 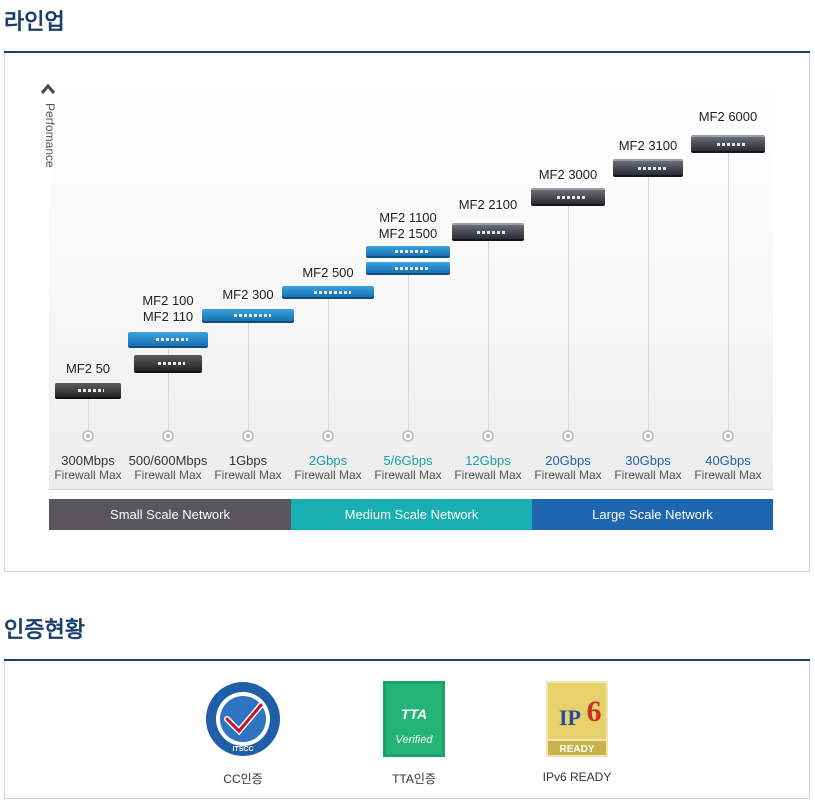 I want to click on throughput-value: 300Mbps, so click(x=88, y=460).